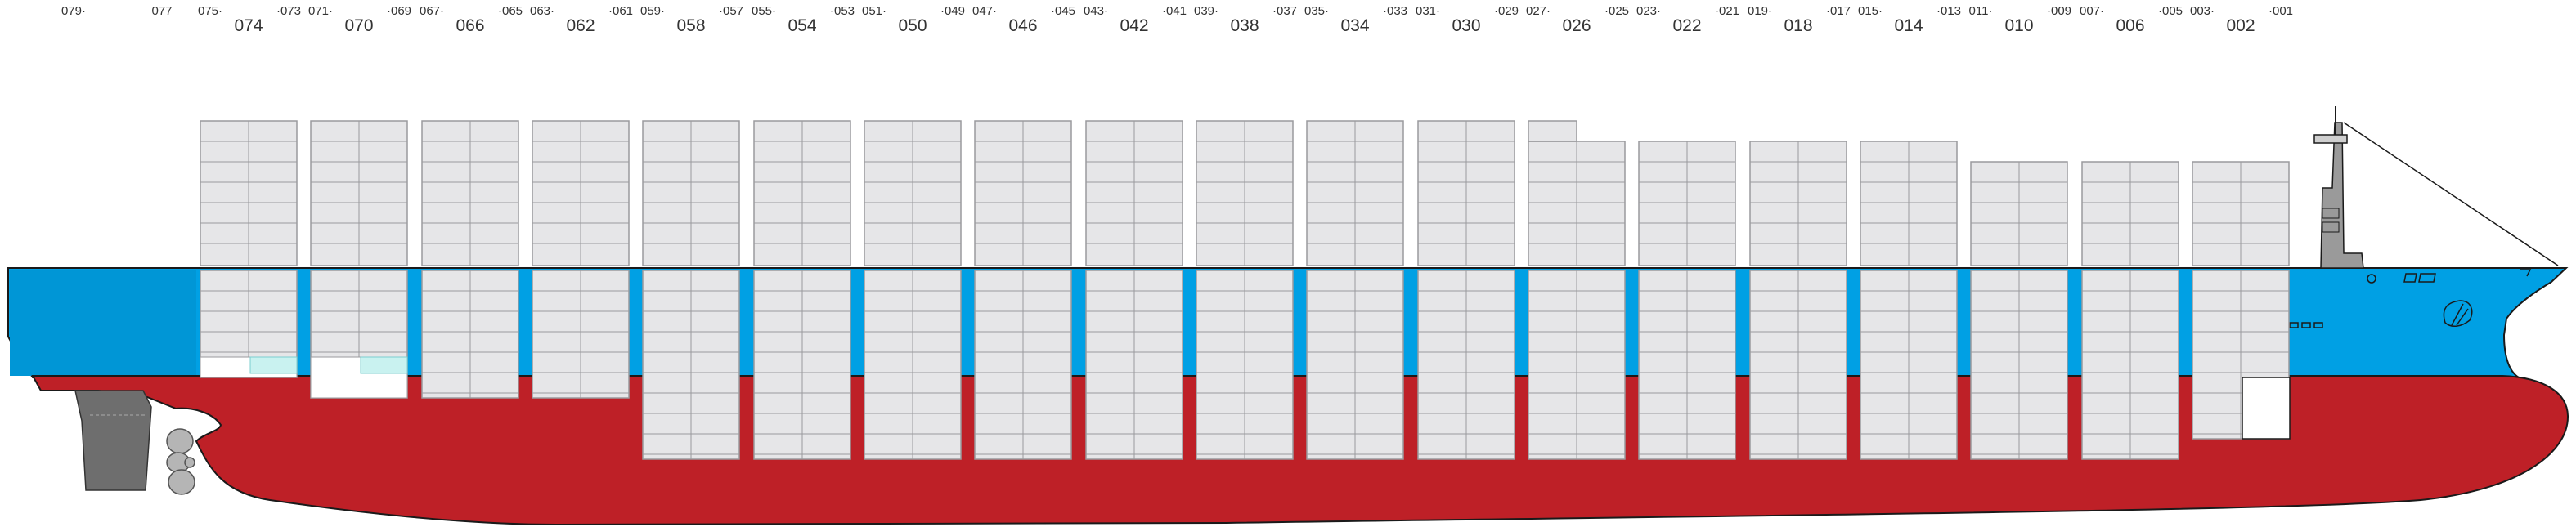 This screenshot has width=2576, height=527. I want to click on bay-label-aft: 047·, so click(985, 11).